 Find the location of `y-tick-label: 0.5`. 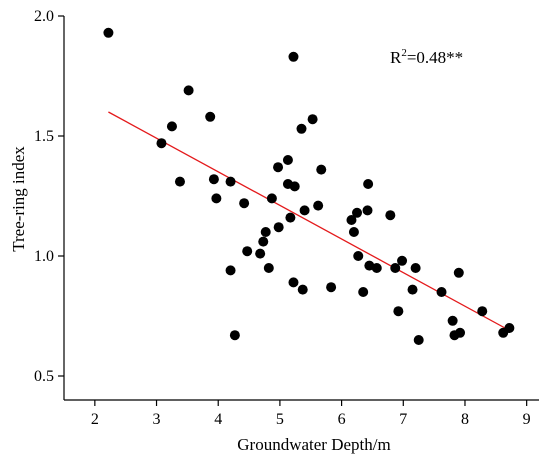

y-tick-label: 0.5 is located at coordinates (44, 376).